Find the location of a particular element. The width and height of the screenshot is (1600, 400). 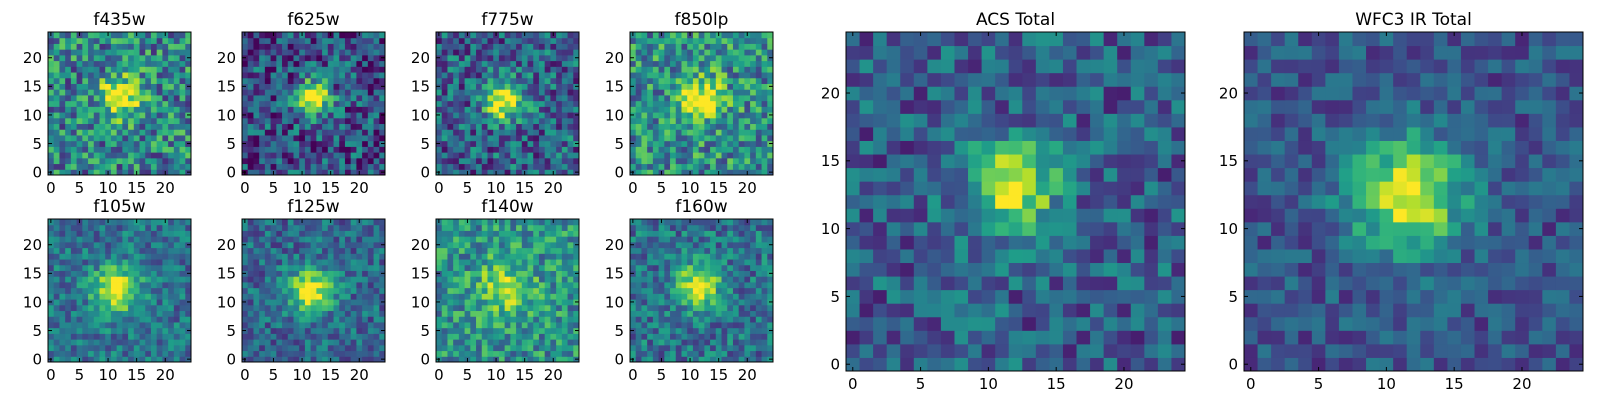

x-tick-label: 20 is located at coordinates (165, 375).